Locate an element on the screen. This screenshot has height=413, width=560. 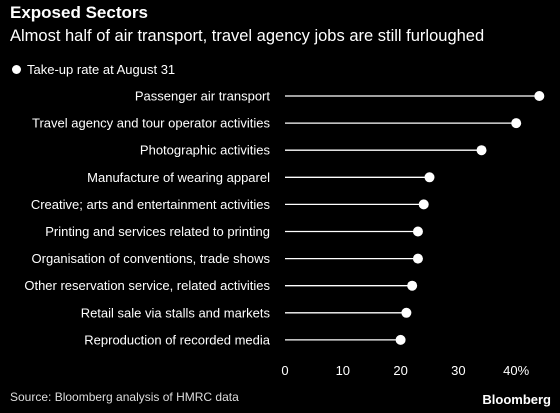
category-label: Organisation of conventions, trade shows is located at coordinates (151, 258).